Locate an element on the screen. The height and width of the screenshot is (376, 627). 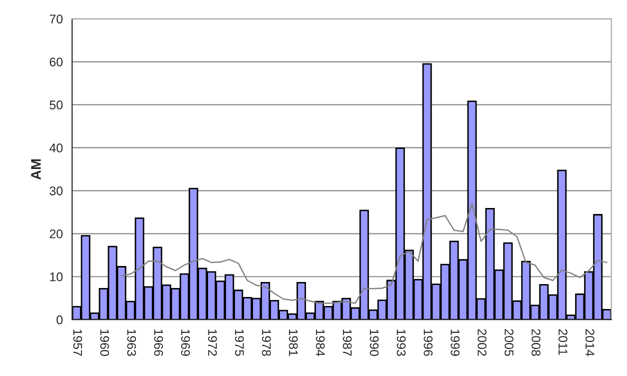
y-tick-label: 30 is located at coordinates (56, 191).